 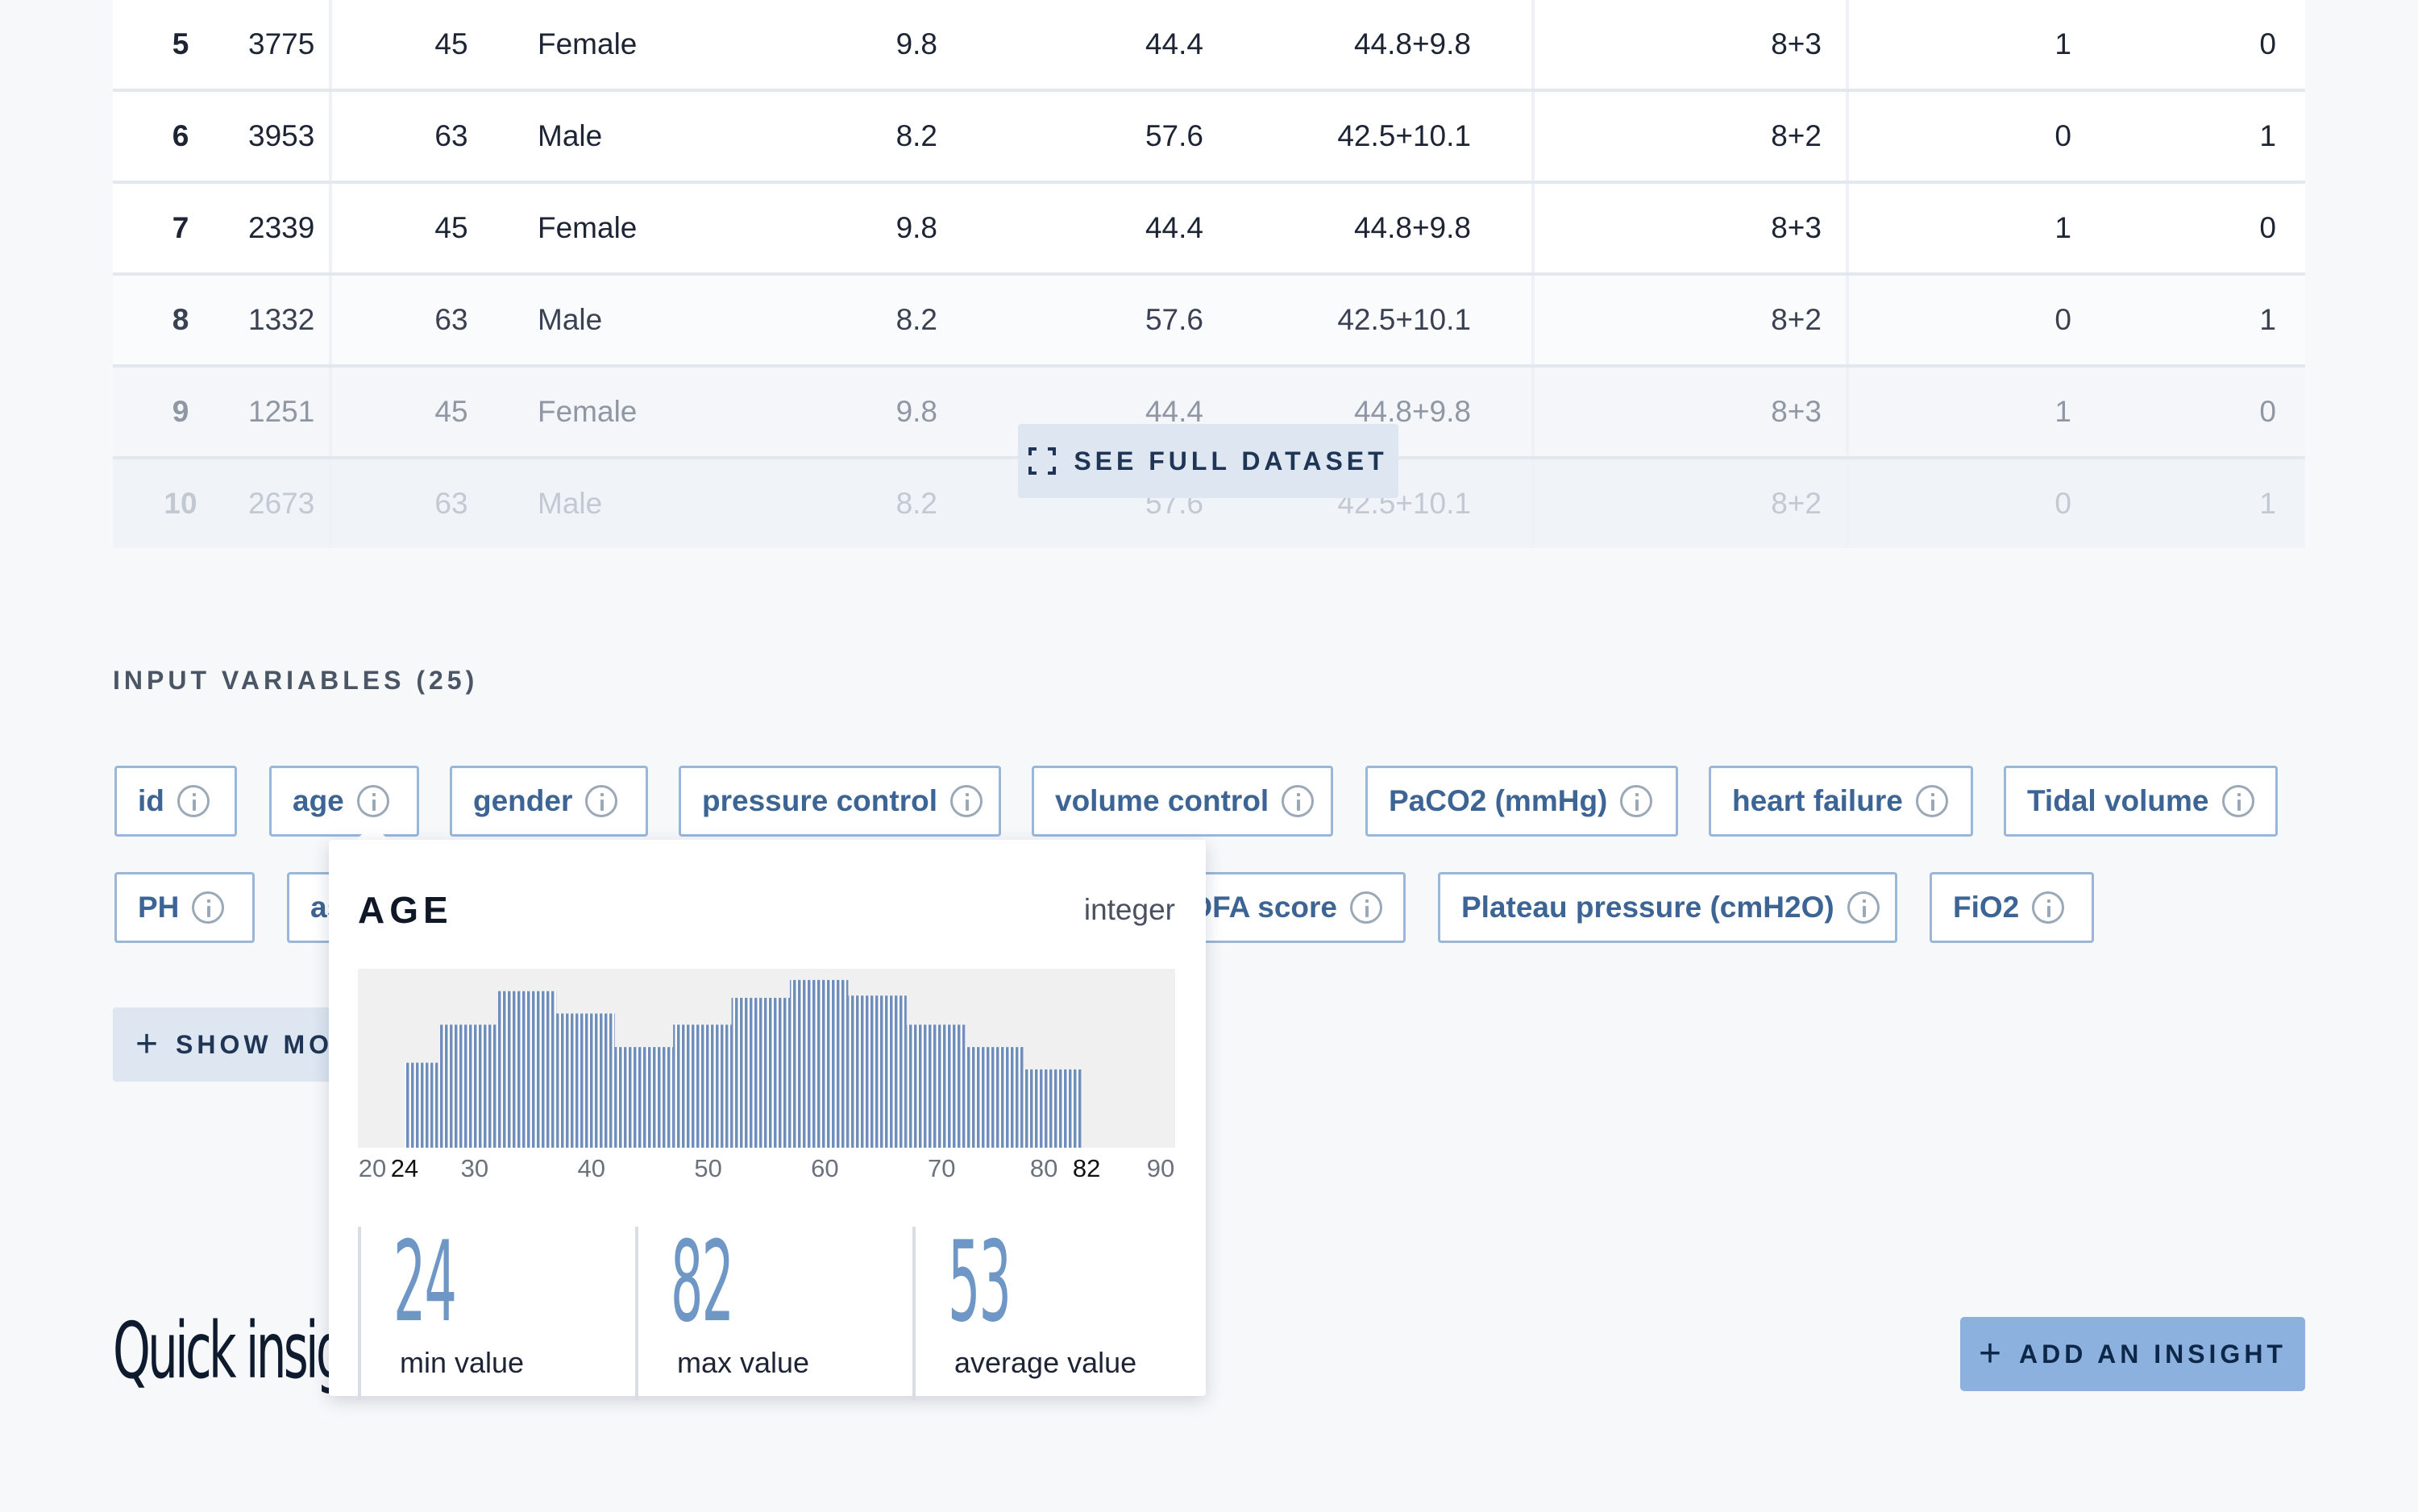 I want to click on variable-chip-label: FiO2, so click(x=1986, y=907).